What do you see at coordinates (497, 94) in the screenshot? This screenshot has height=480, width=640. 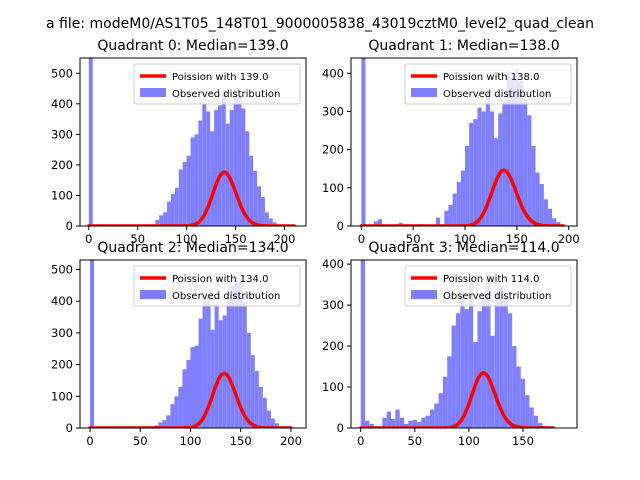 I see `legend-label-observed: Observed distribution` at bounding box center [497, 94].